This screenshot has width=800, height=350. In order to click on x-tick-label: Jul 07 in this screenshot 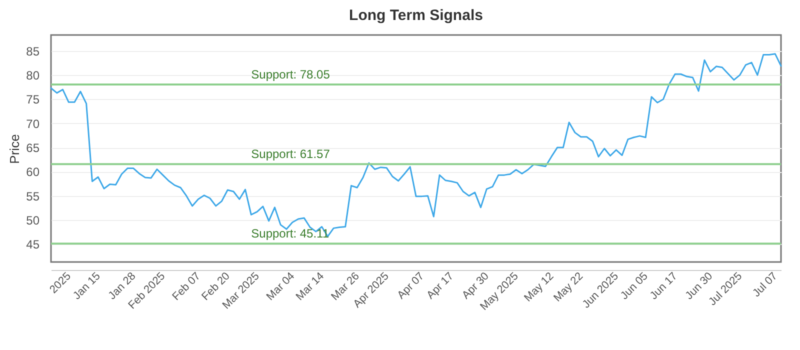, I will do `click(765, 285)`.